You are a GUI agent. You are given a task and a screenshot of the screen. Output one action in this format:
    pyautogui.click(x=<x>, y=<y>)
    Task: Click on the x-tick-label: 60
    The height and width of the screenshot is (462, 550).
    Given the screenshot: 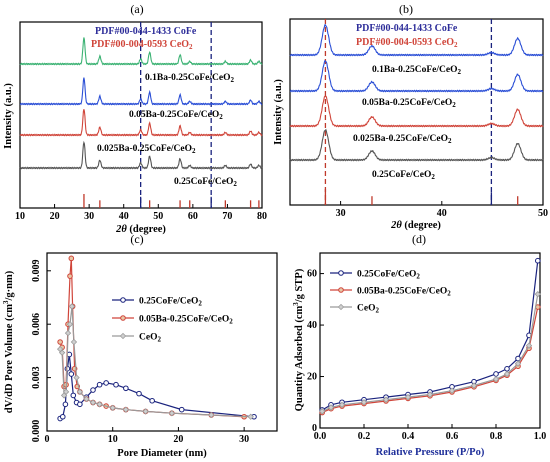 What is the action you would take?
    pyautogui.click(x=193, y=216)
    